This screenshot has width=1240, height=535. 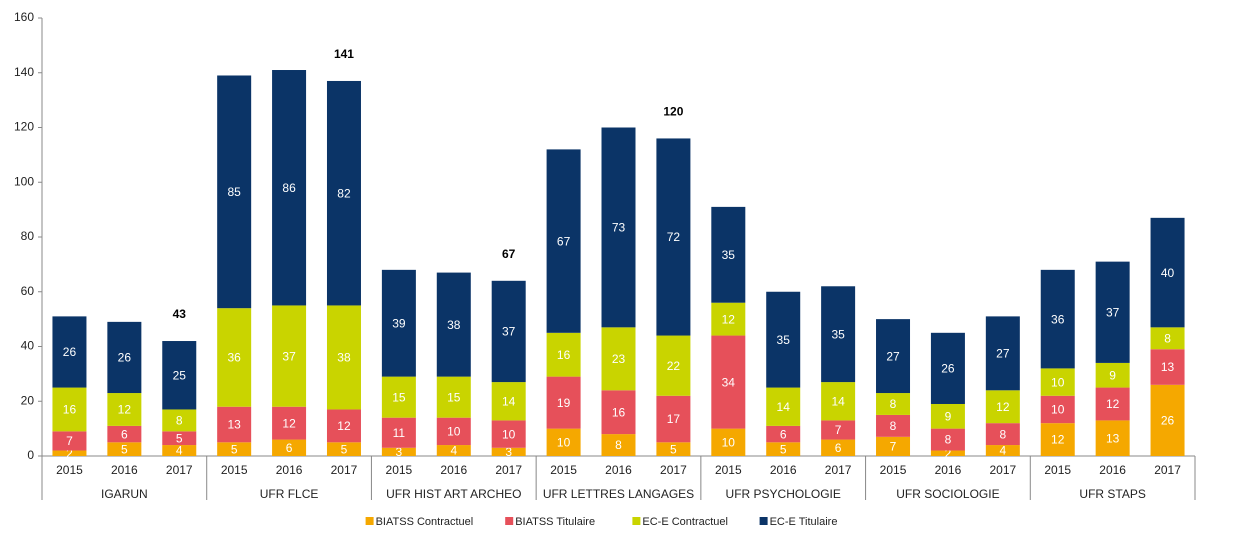 What do you see at coordinates (555, 522) in the screenshot?
I see `legend-label: BIATSS Titulaire` at bounding box center [555, 522].